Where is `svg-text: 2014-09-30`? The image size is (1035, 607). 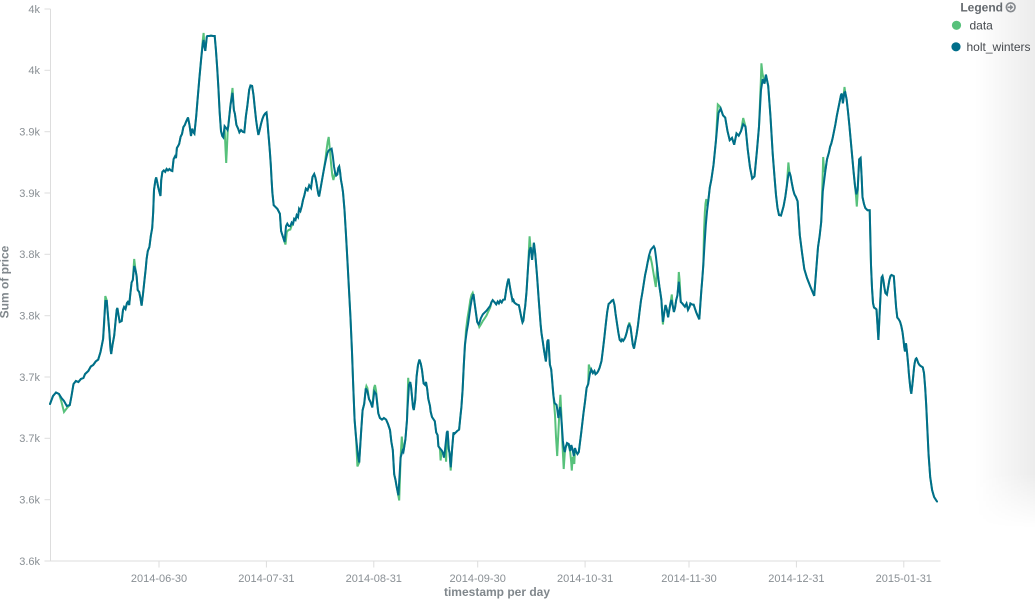
svg-text: 2014-09-30 is located at coordinates (478, 579).